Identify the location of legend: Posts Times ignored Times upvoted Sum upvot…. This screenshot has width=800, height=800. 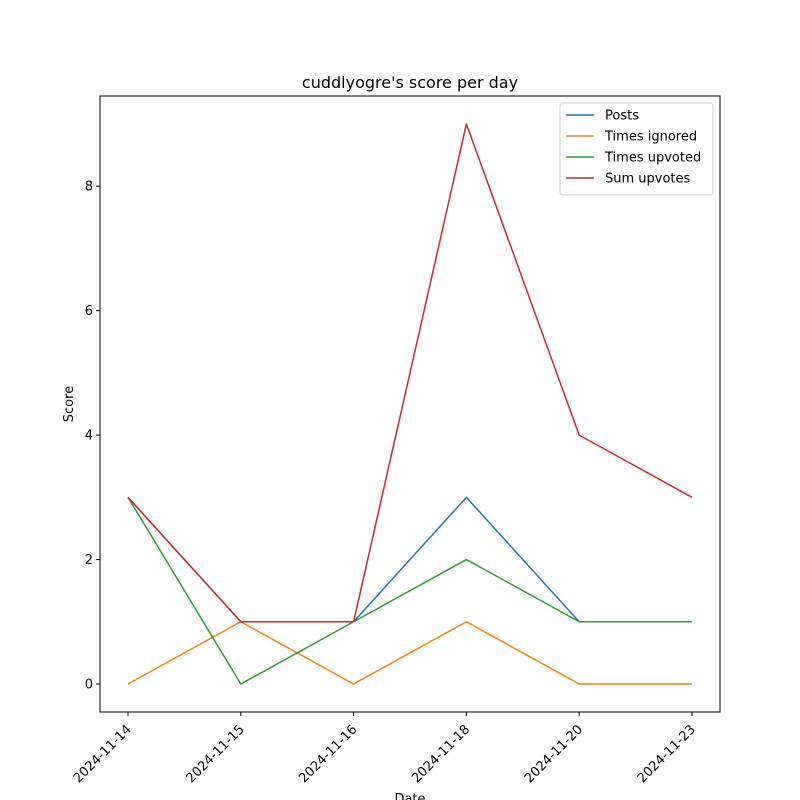
(636, 149).